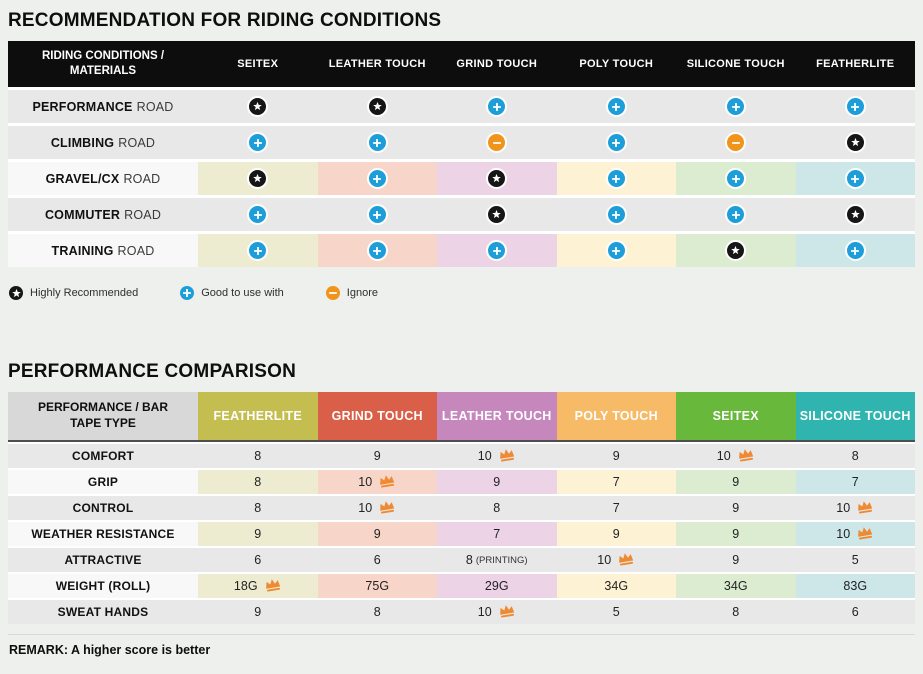 This screenshot has width=923, height=674. What do you see at coordinates (103, 482) in the screenshot?
I see `row-label: GRIP` at bounding box center [103, 482].